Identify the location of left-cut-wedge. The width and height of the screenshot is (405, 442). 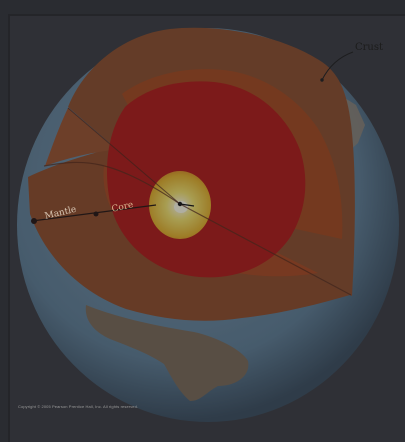
(112, 156).